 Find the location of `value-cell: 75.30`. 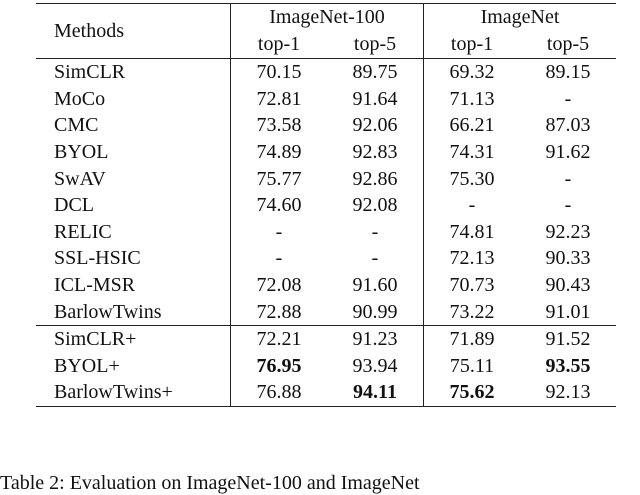

value-cell: 75.30 is located at coordinates (472, 178).